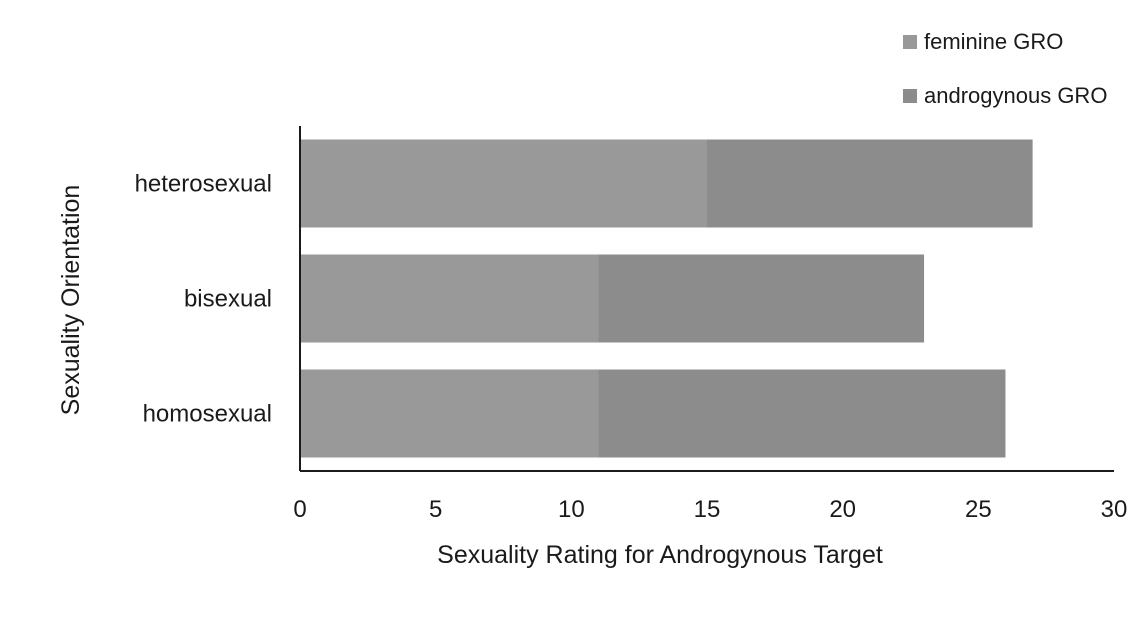  I want to click on x-tick-label-15: 15, so click(707, 509).